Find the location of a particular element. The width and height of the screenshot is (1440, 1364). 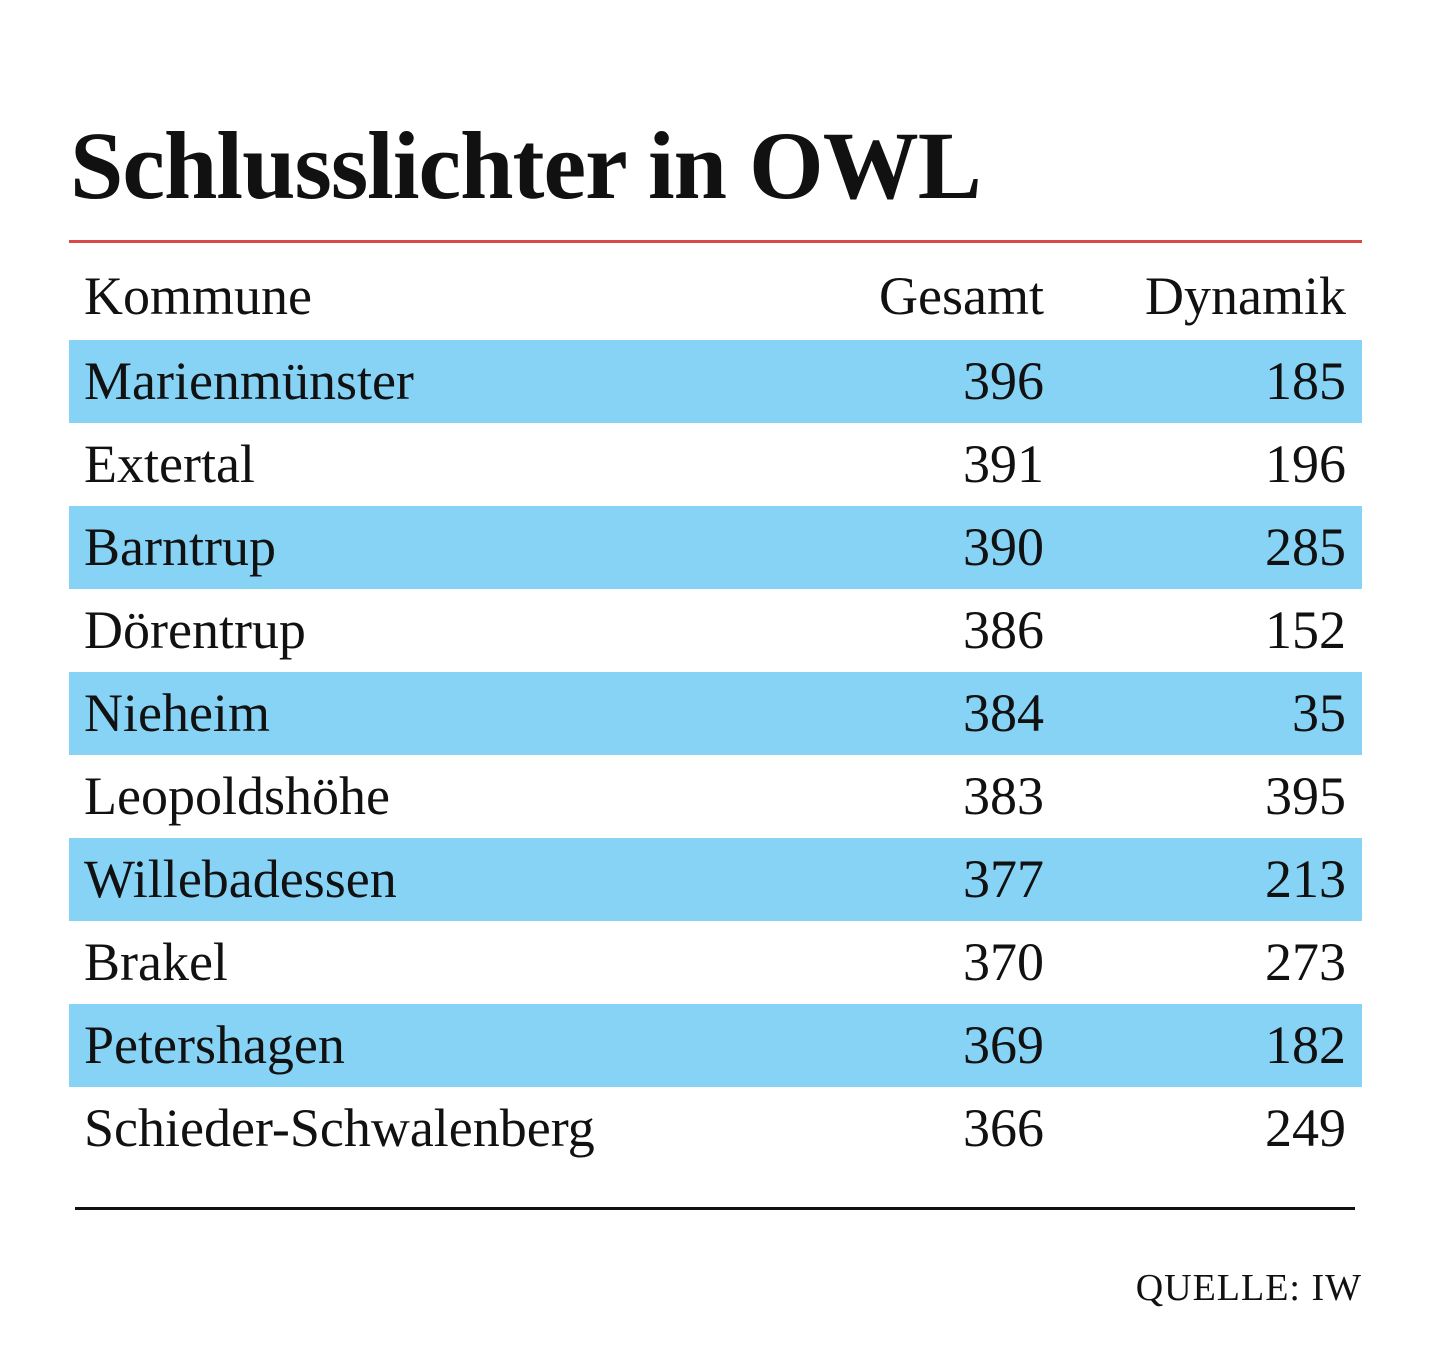

table-row: Willebadessen 377 213 is located at coordinates (715, 879).